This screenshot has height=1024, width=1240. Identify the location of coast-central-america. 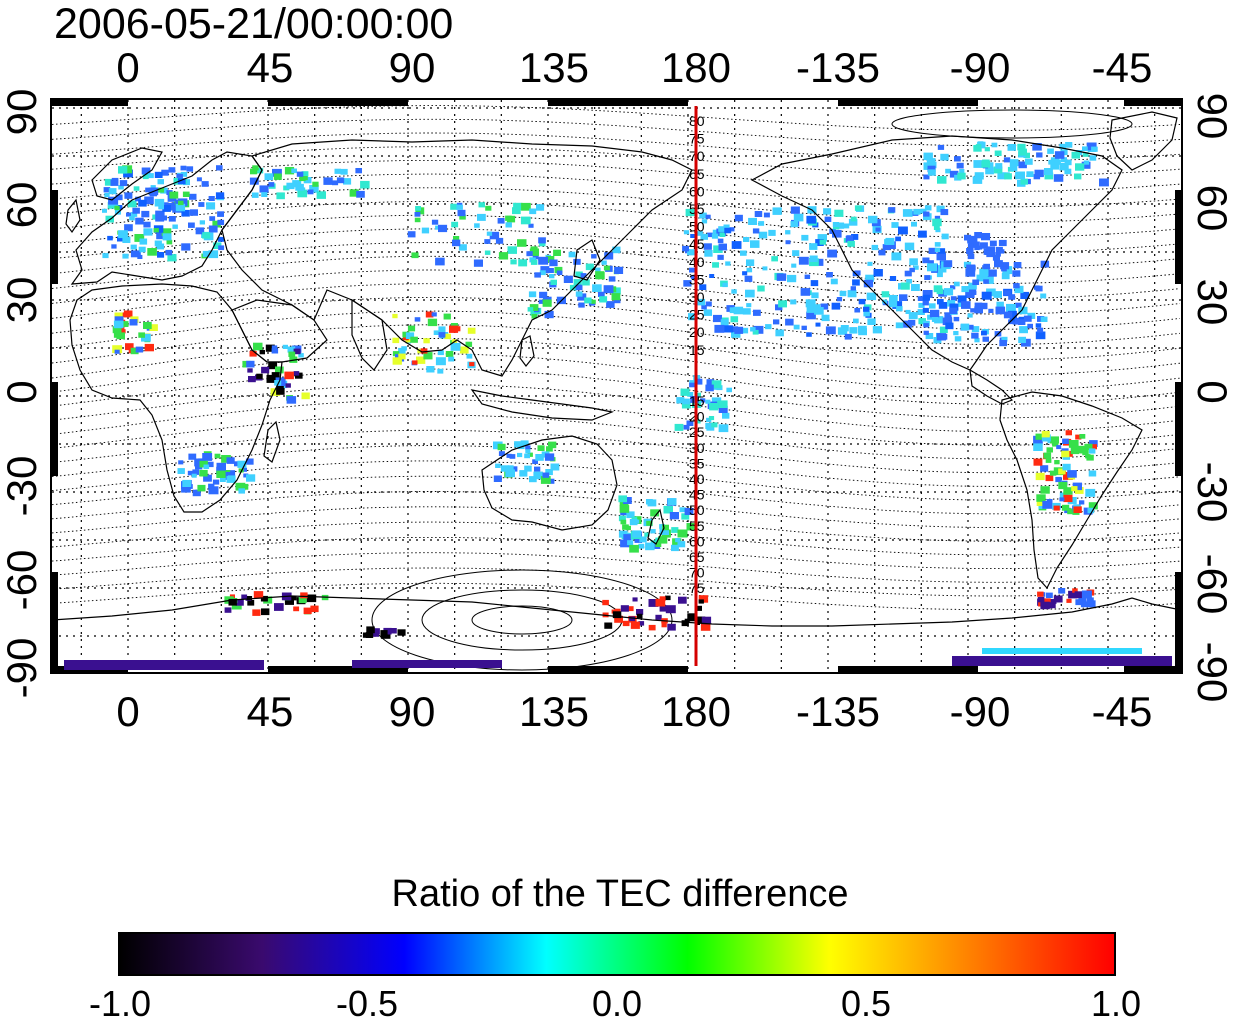
(991, 386).